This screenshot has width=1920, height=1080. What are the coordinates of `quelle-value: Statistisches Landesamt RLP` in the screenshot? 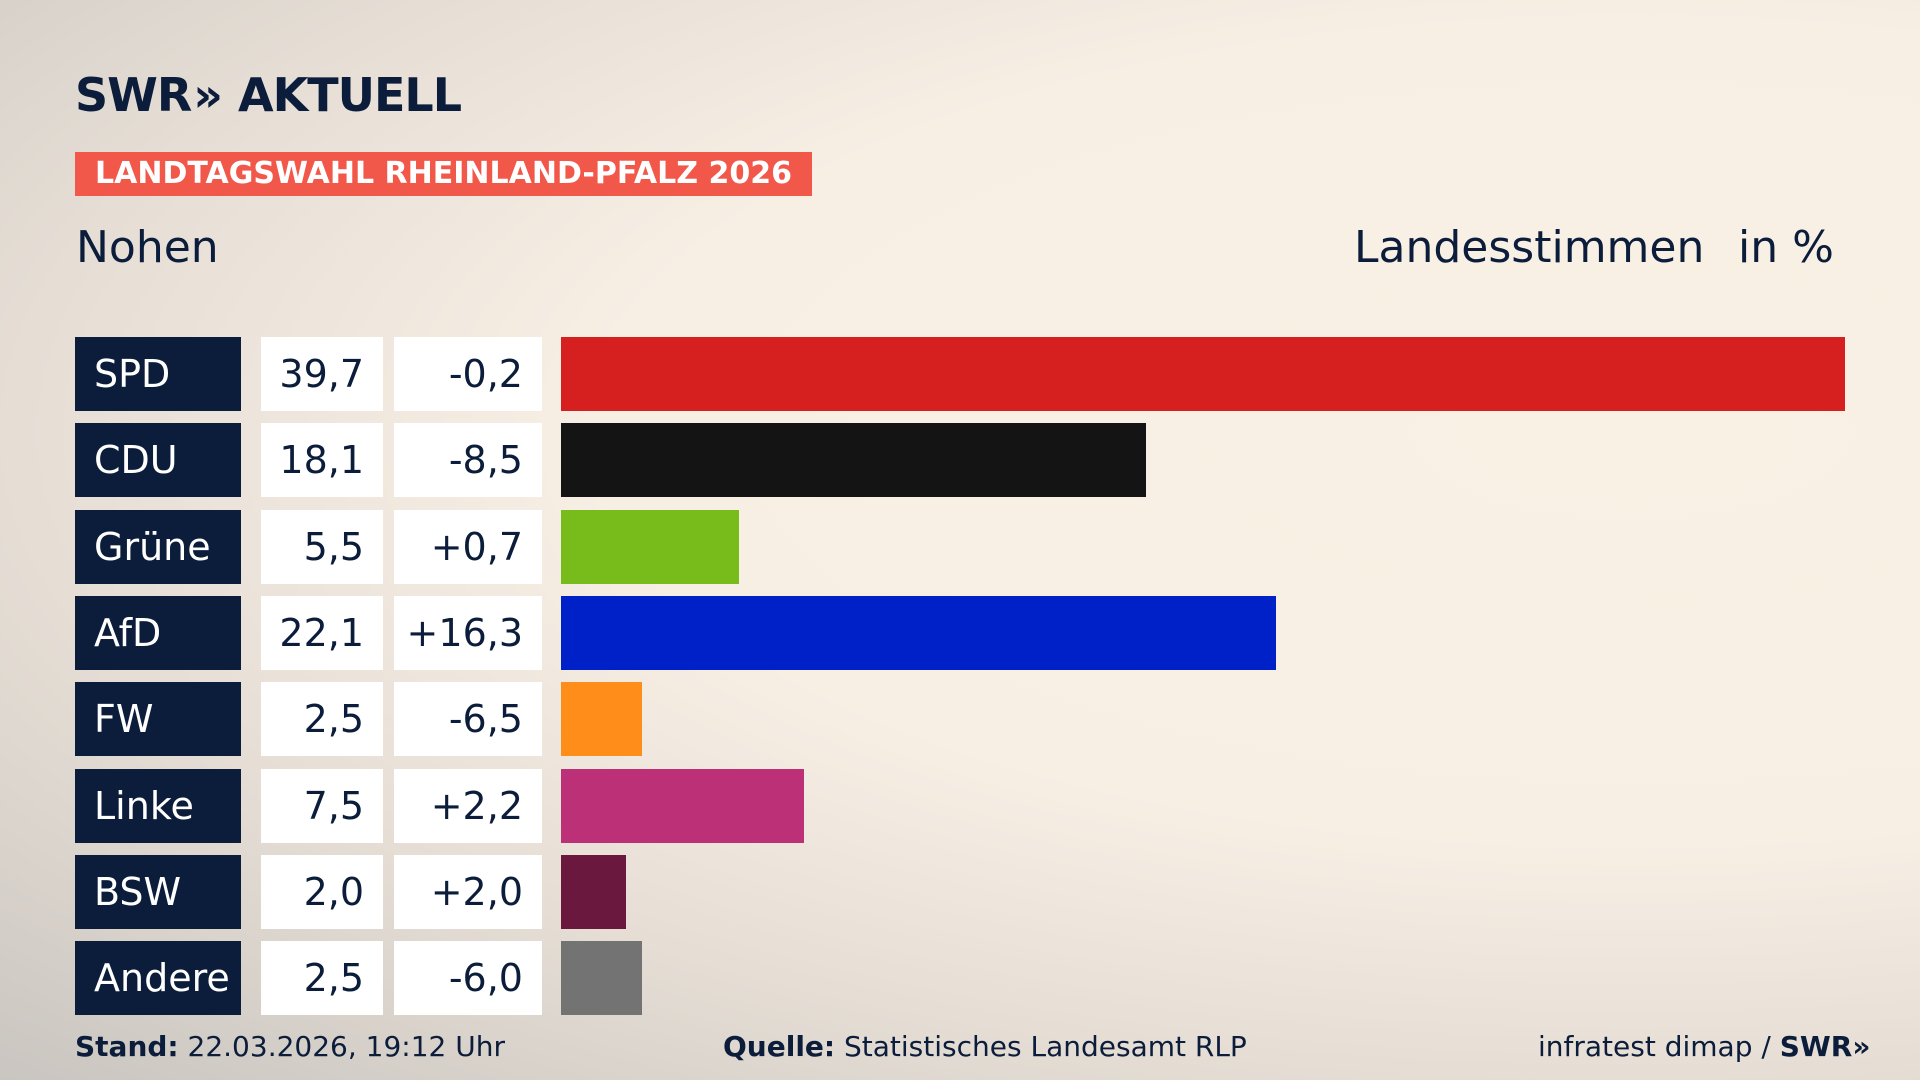 It's located at (1045, 1046).